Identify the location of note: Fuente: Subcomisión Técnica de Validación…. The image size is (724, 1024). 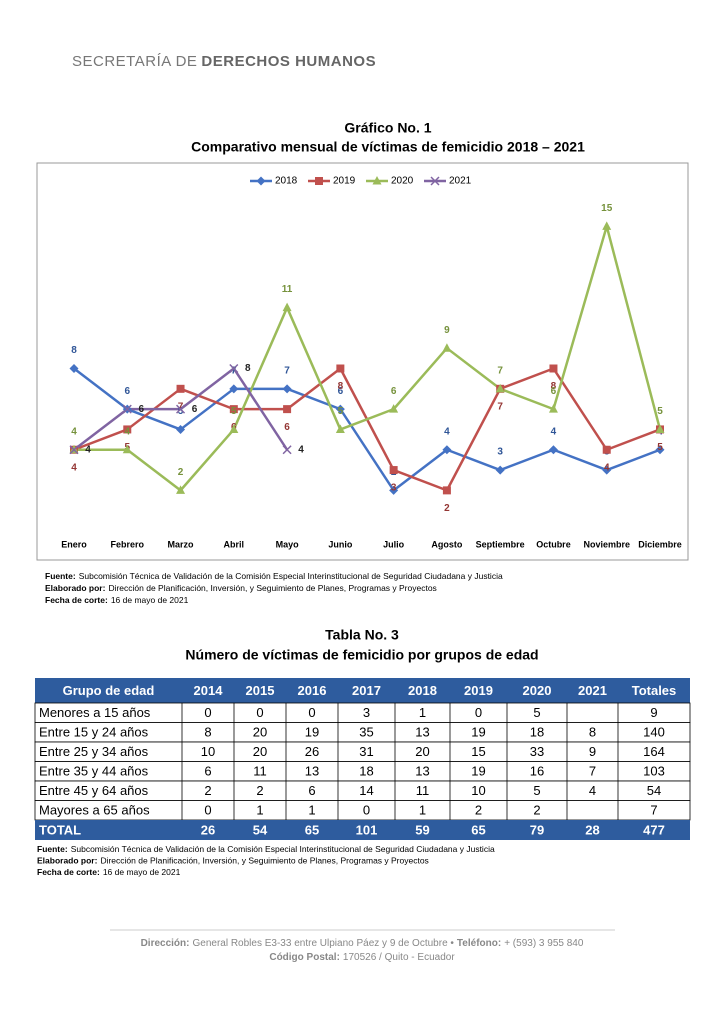
(274, 576).